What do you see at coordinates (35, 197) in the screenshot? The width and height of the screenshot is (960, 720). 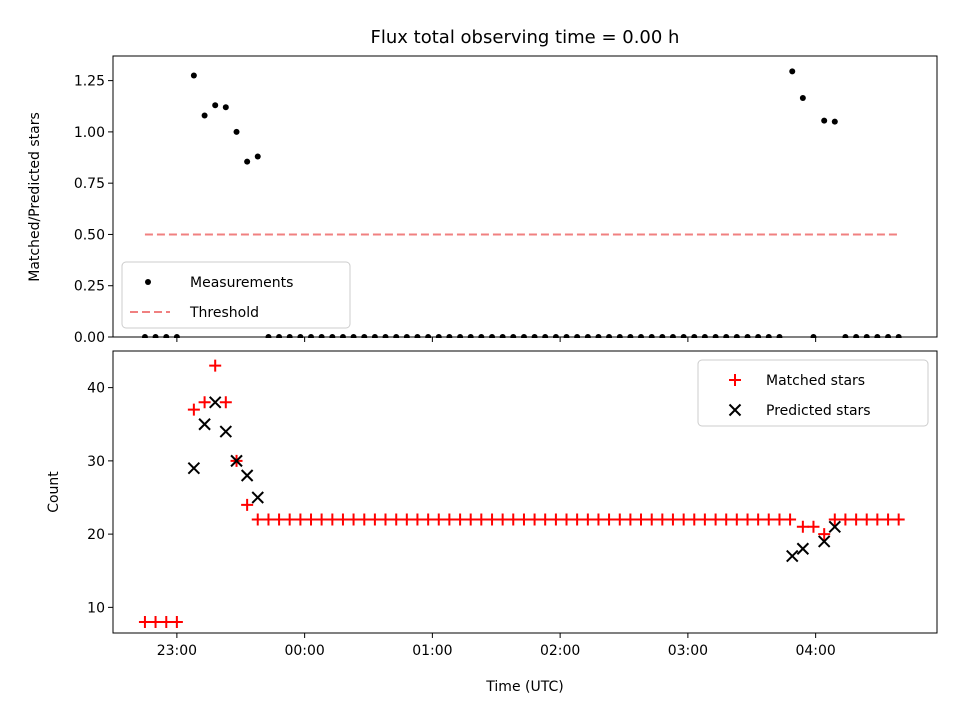 I see `top-y-axis-label: Matched/Predicted stars` at bounding box center [35, 197].